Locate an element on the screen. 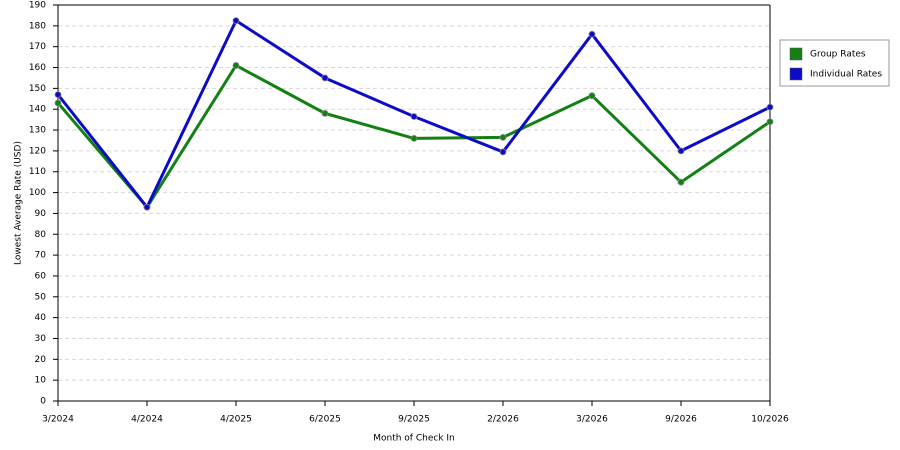  x-tick-label: 2/2026 is located at coordinates (503, 420).